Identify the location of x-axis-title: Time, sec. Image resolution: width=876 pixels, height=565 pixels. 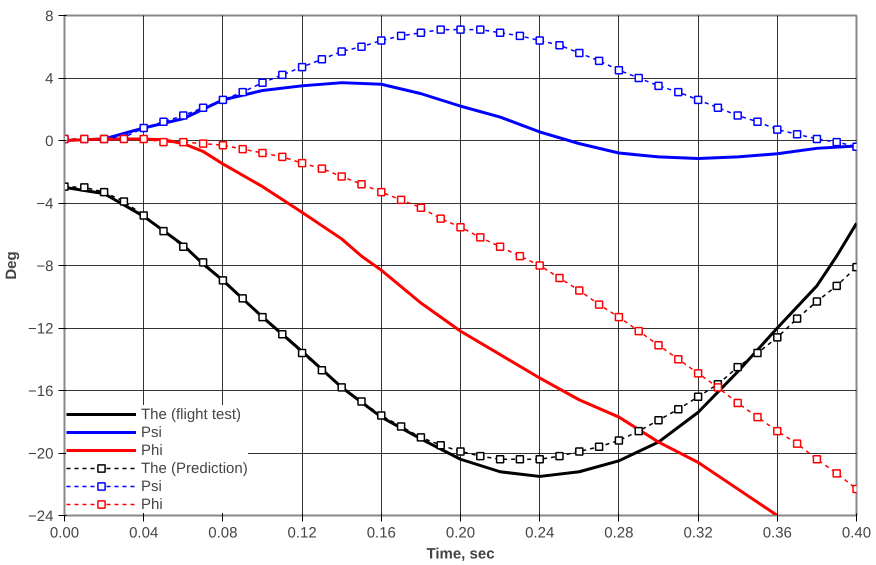
(460, 554).